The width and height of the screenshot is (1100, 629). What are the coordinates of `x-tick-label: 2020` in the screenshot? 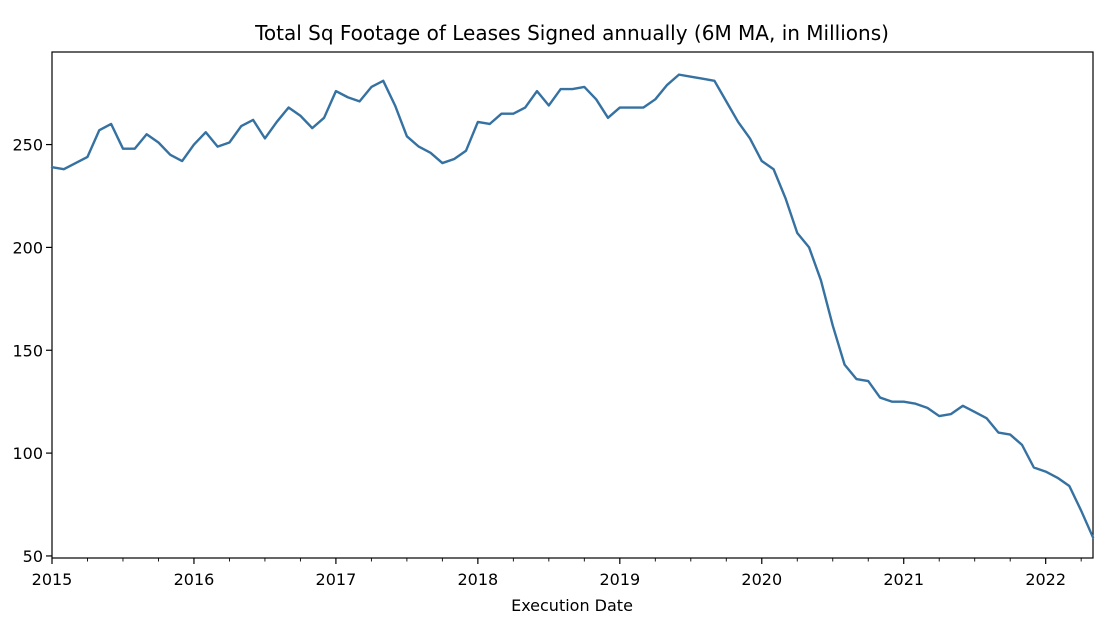 It's located at (761, 579).